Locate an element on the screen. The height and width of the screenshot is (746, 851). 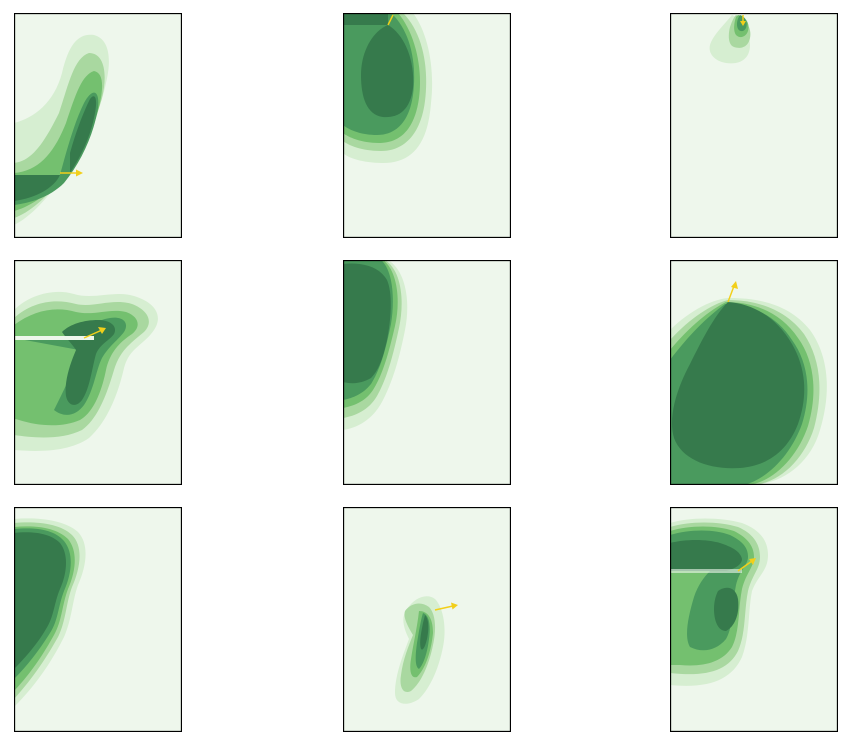
panel-r1c2 is located at coordinates (427, 125).